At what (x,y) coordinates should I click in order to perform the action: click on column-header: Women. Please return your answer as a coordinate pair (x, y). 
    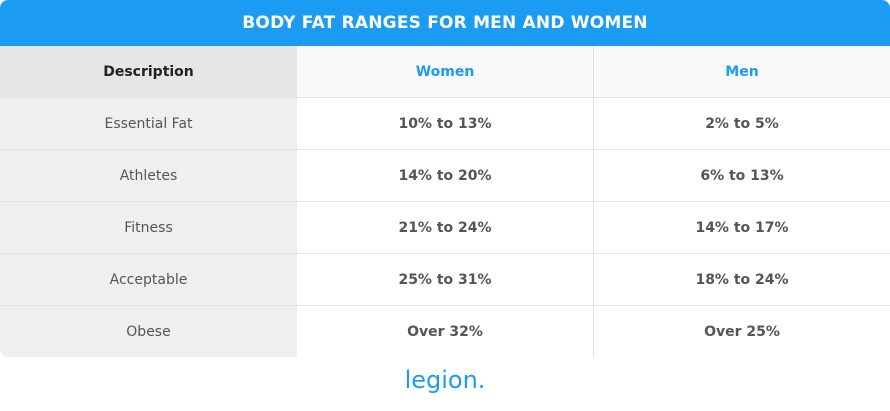
    Looking at the image, I should click on (445, 71).